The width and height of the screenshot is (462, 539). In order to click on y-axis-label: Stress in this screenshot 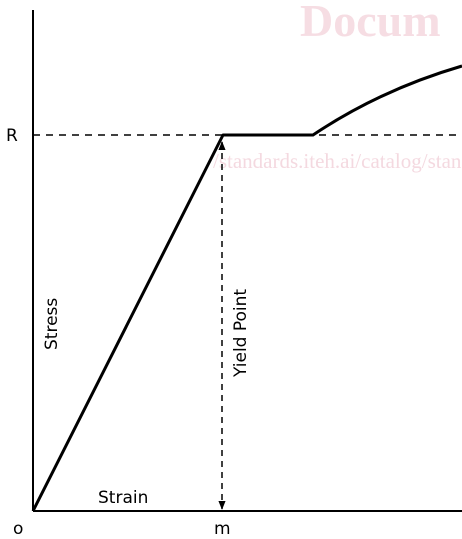, I will do `click(52, 324)`.